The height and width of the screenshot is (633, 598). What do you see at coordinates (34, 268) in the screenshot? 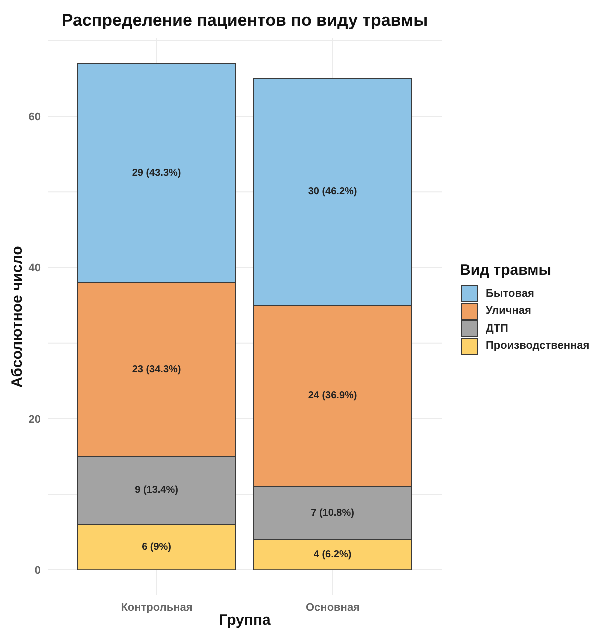
I see `y-tick-label: 40` at bounding box center [34, 268].